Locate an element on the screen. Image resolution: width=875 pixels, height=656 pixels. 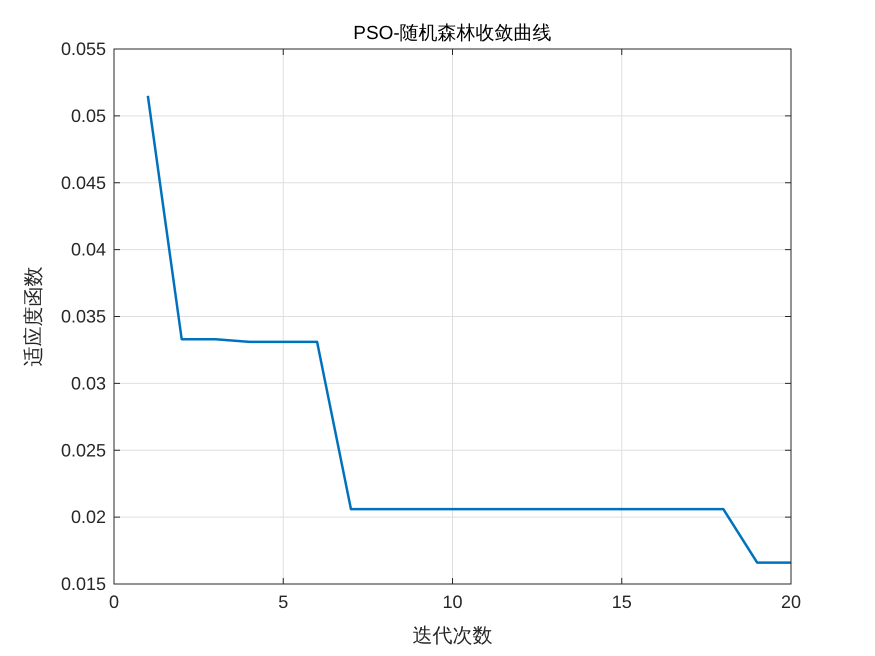
chart-title: PSO-随机森林收敛曲线 is located at coordinates (452, 33).